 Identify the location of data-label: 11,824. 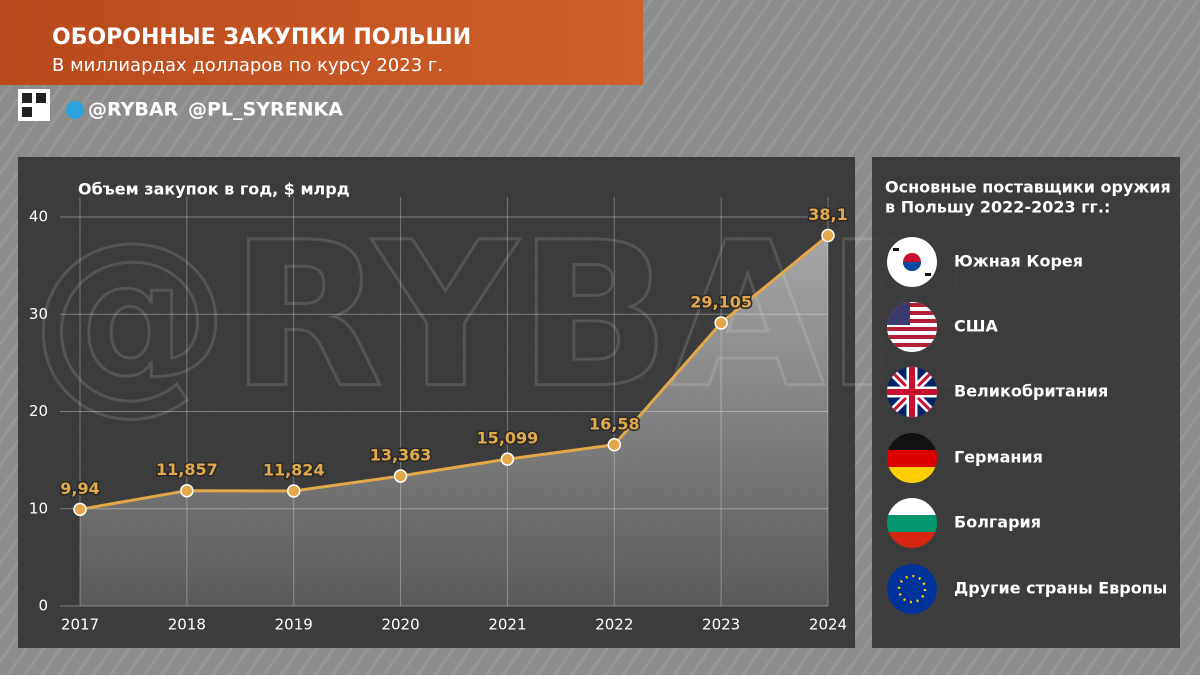
(294, 470).